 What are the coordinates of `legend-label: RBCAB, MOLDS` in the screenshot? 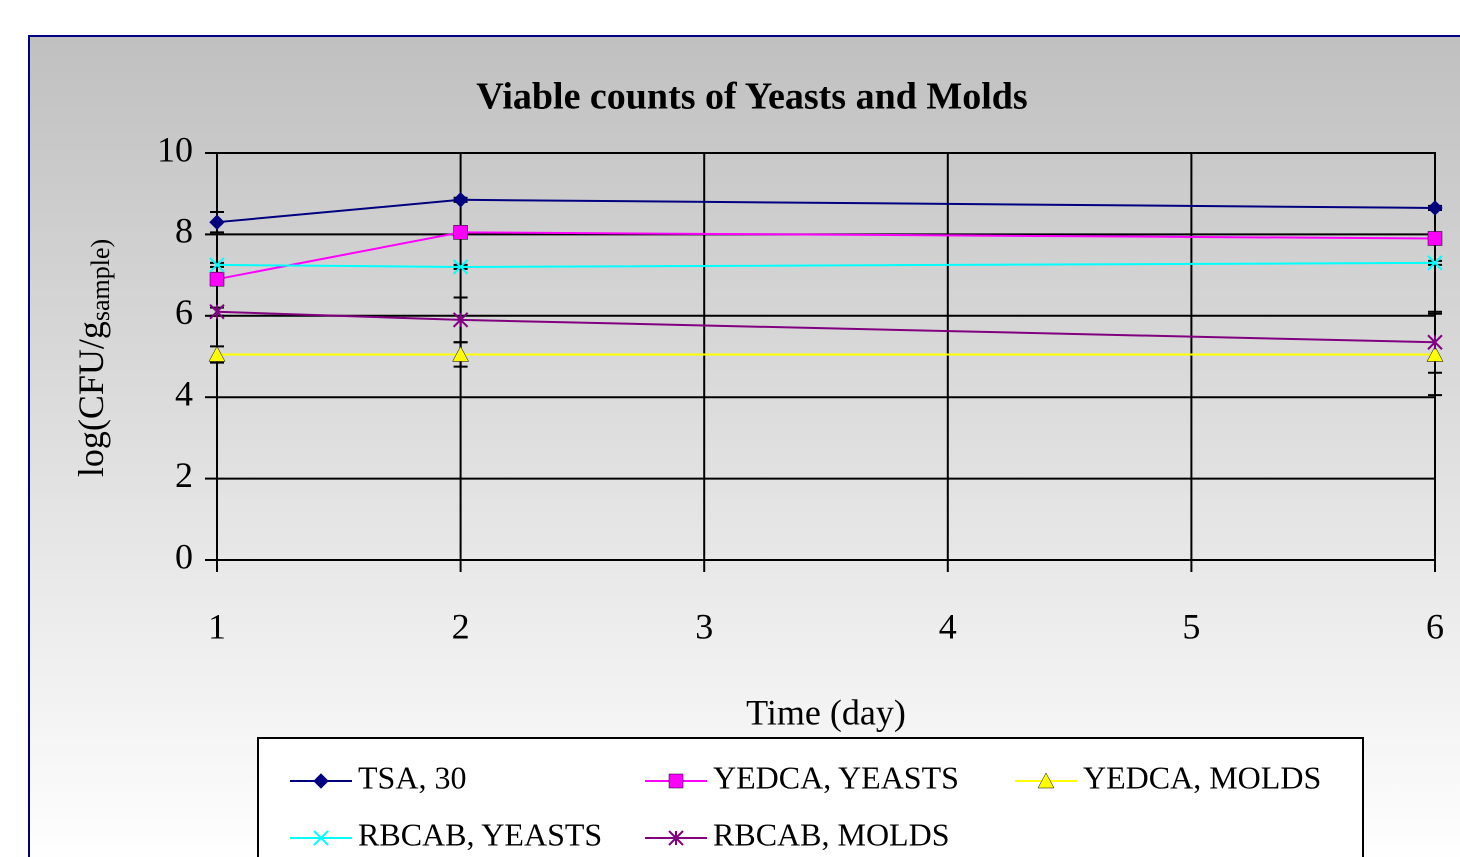 It's located at (831, 834).